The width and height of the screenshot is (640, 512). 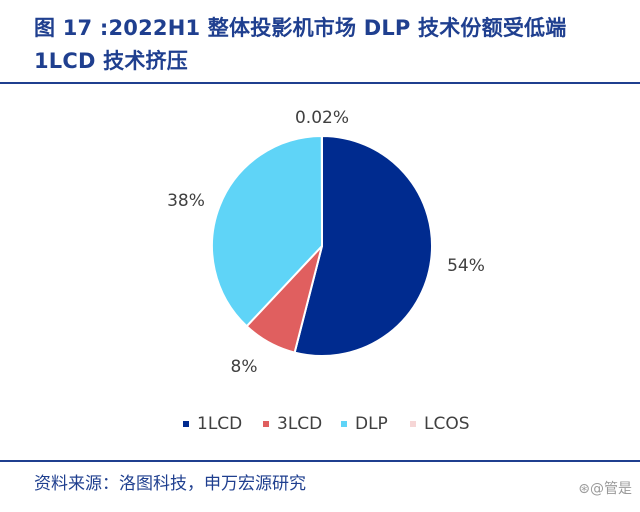 I want to click on legend-swatch-3lcd, so click(x=266, y=424).